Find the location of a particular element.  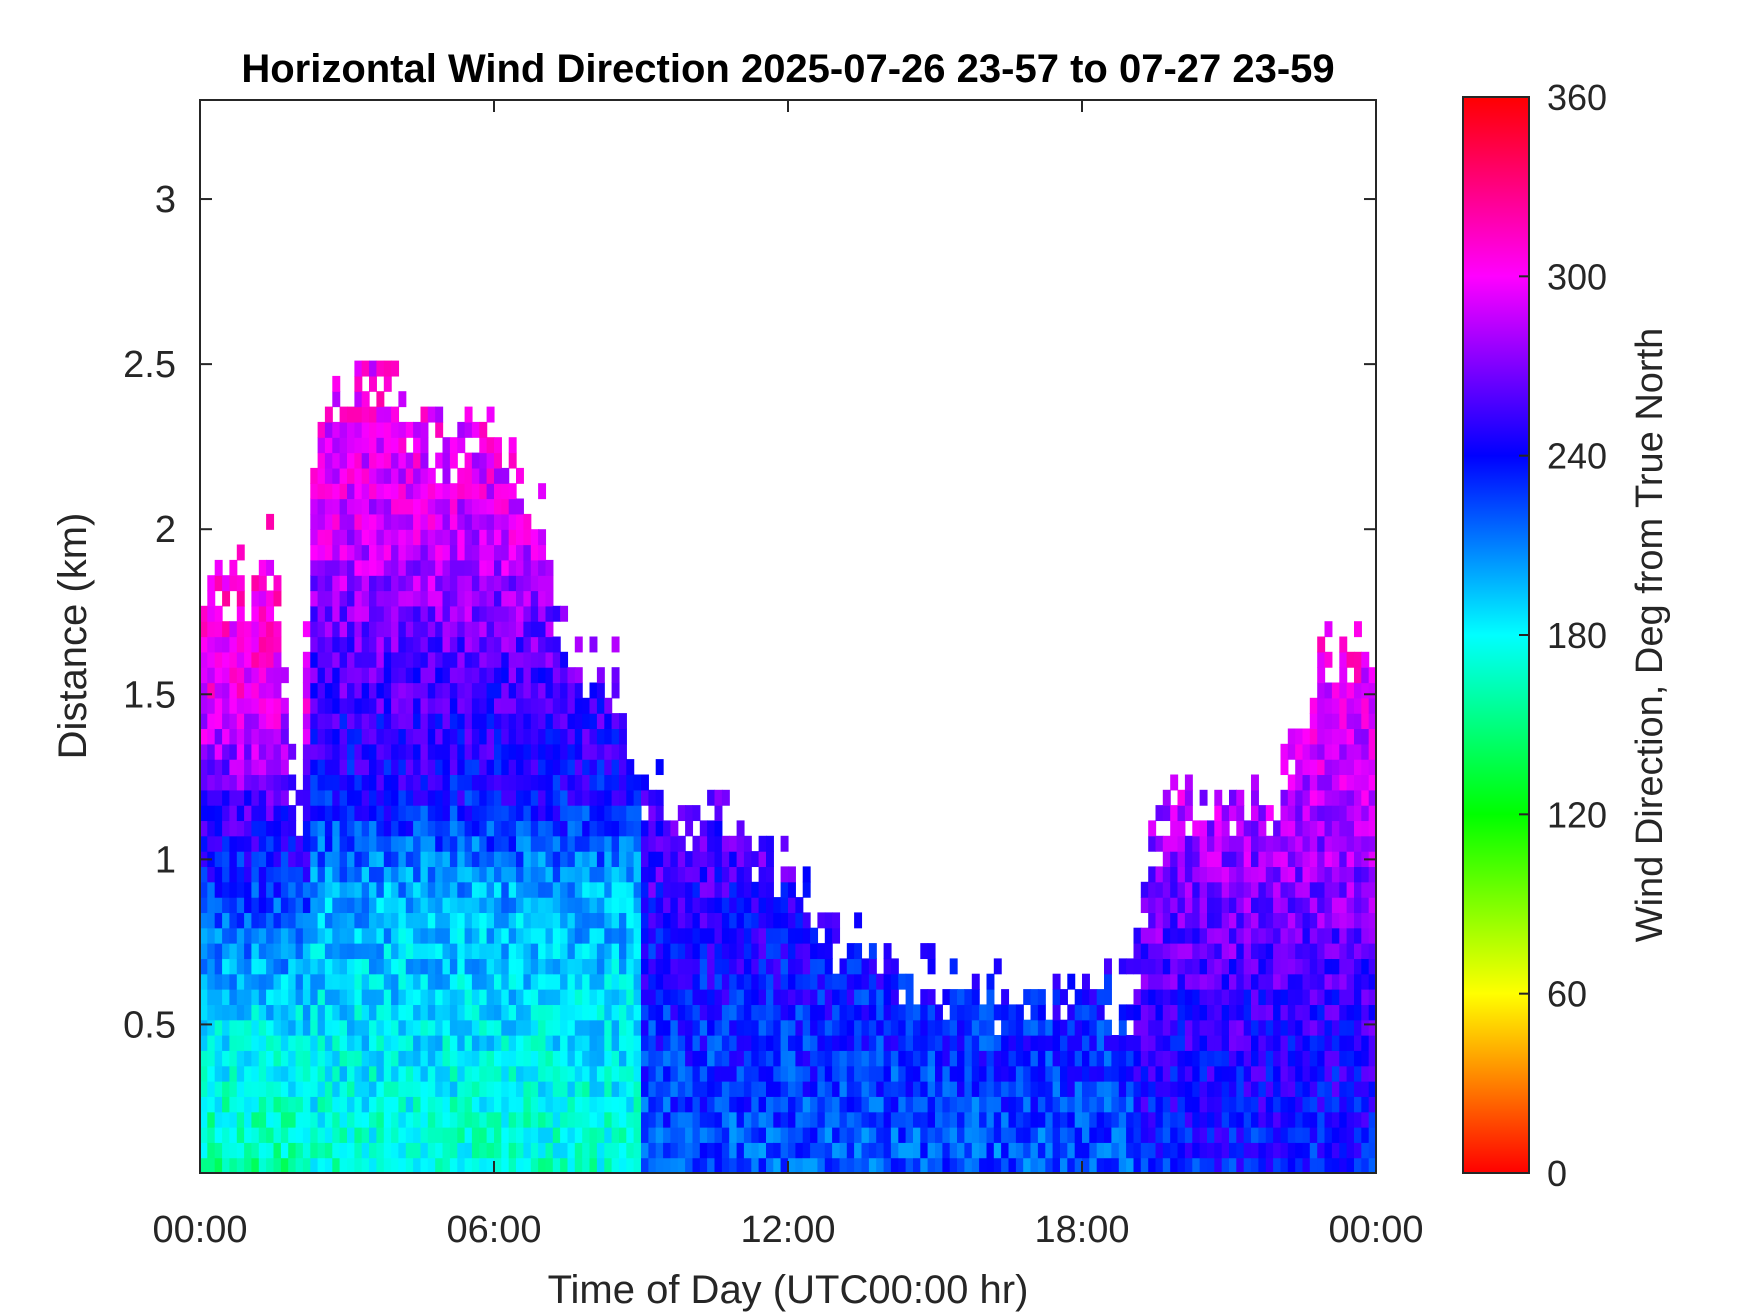

x-axis-label: Time of Day (UTC00:00 hr) is located at coordinates (788, 1290).